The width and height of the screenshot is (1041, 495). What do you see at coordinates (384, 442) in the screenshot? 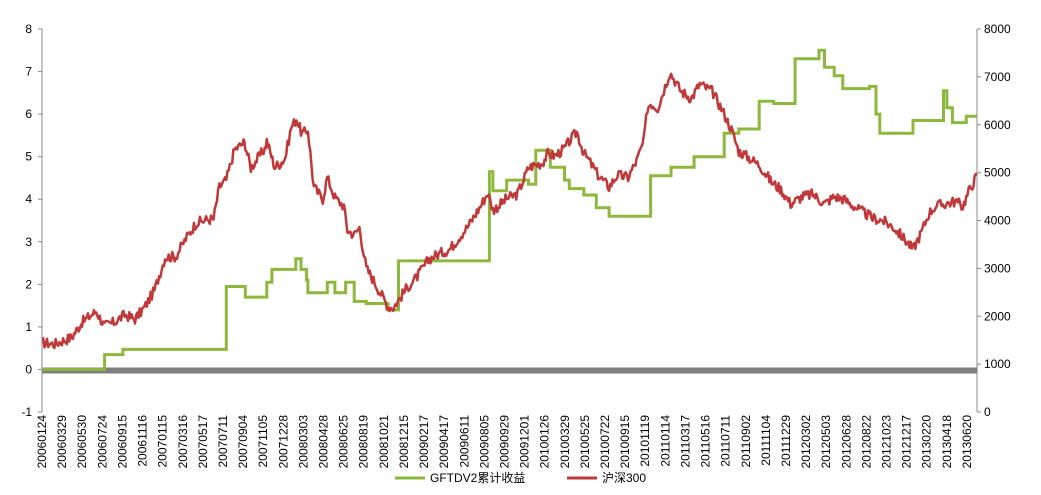
I see `x-tick-label: 20081021` at bounding box center [384, 442].